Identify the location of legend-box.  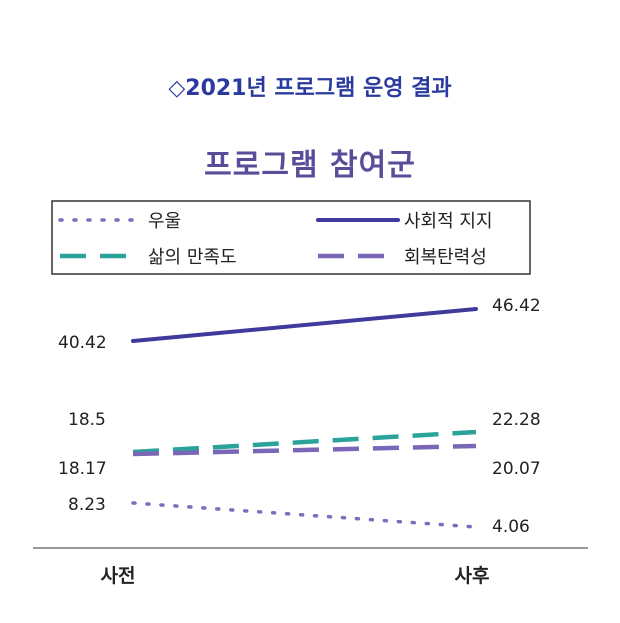
(291, 237).